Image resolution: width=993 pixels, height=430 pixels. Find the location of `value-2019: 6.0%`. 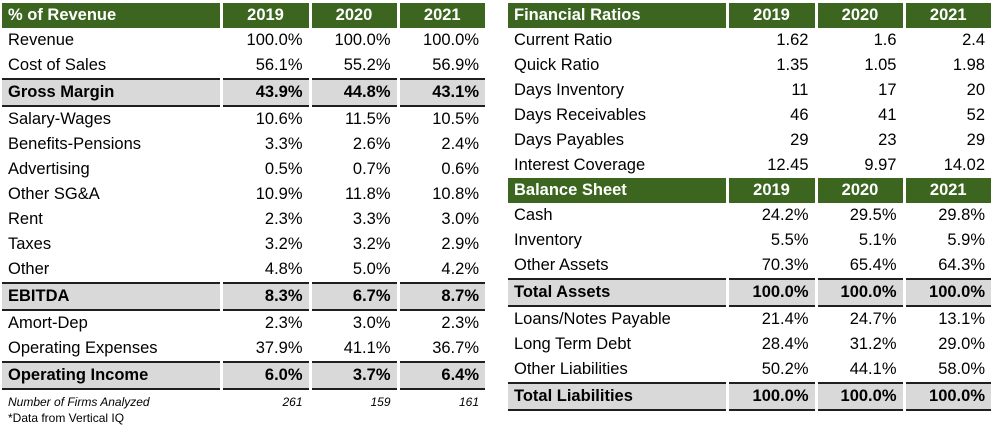

value-2019: 6.0% is located at coordinates (264, 375).